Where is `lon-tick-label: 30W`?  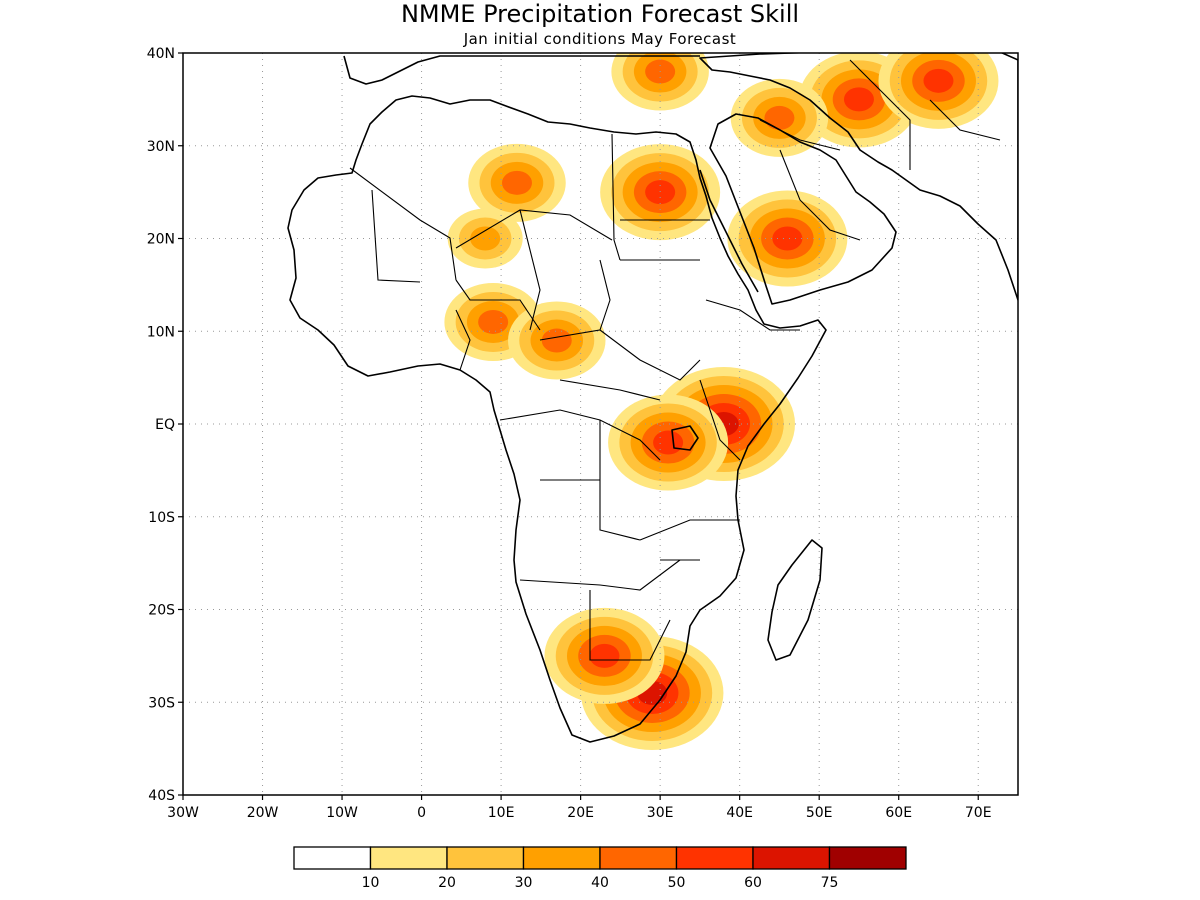 lon-tick-label: 30W is located at coordinates (183, 813).